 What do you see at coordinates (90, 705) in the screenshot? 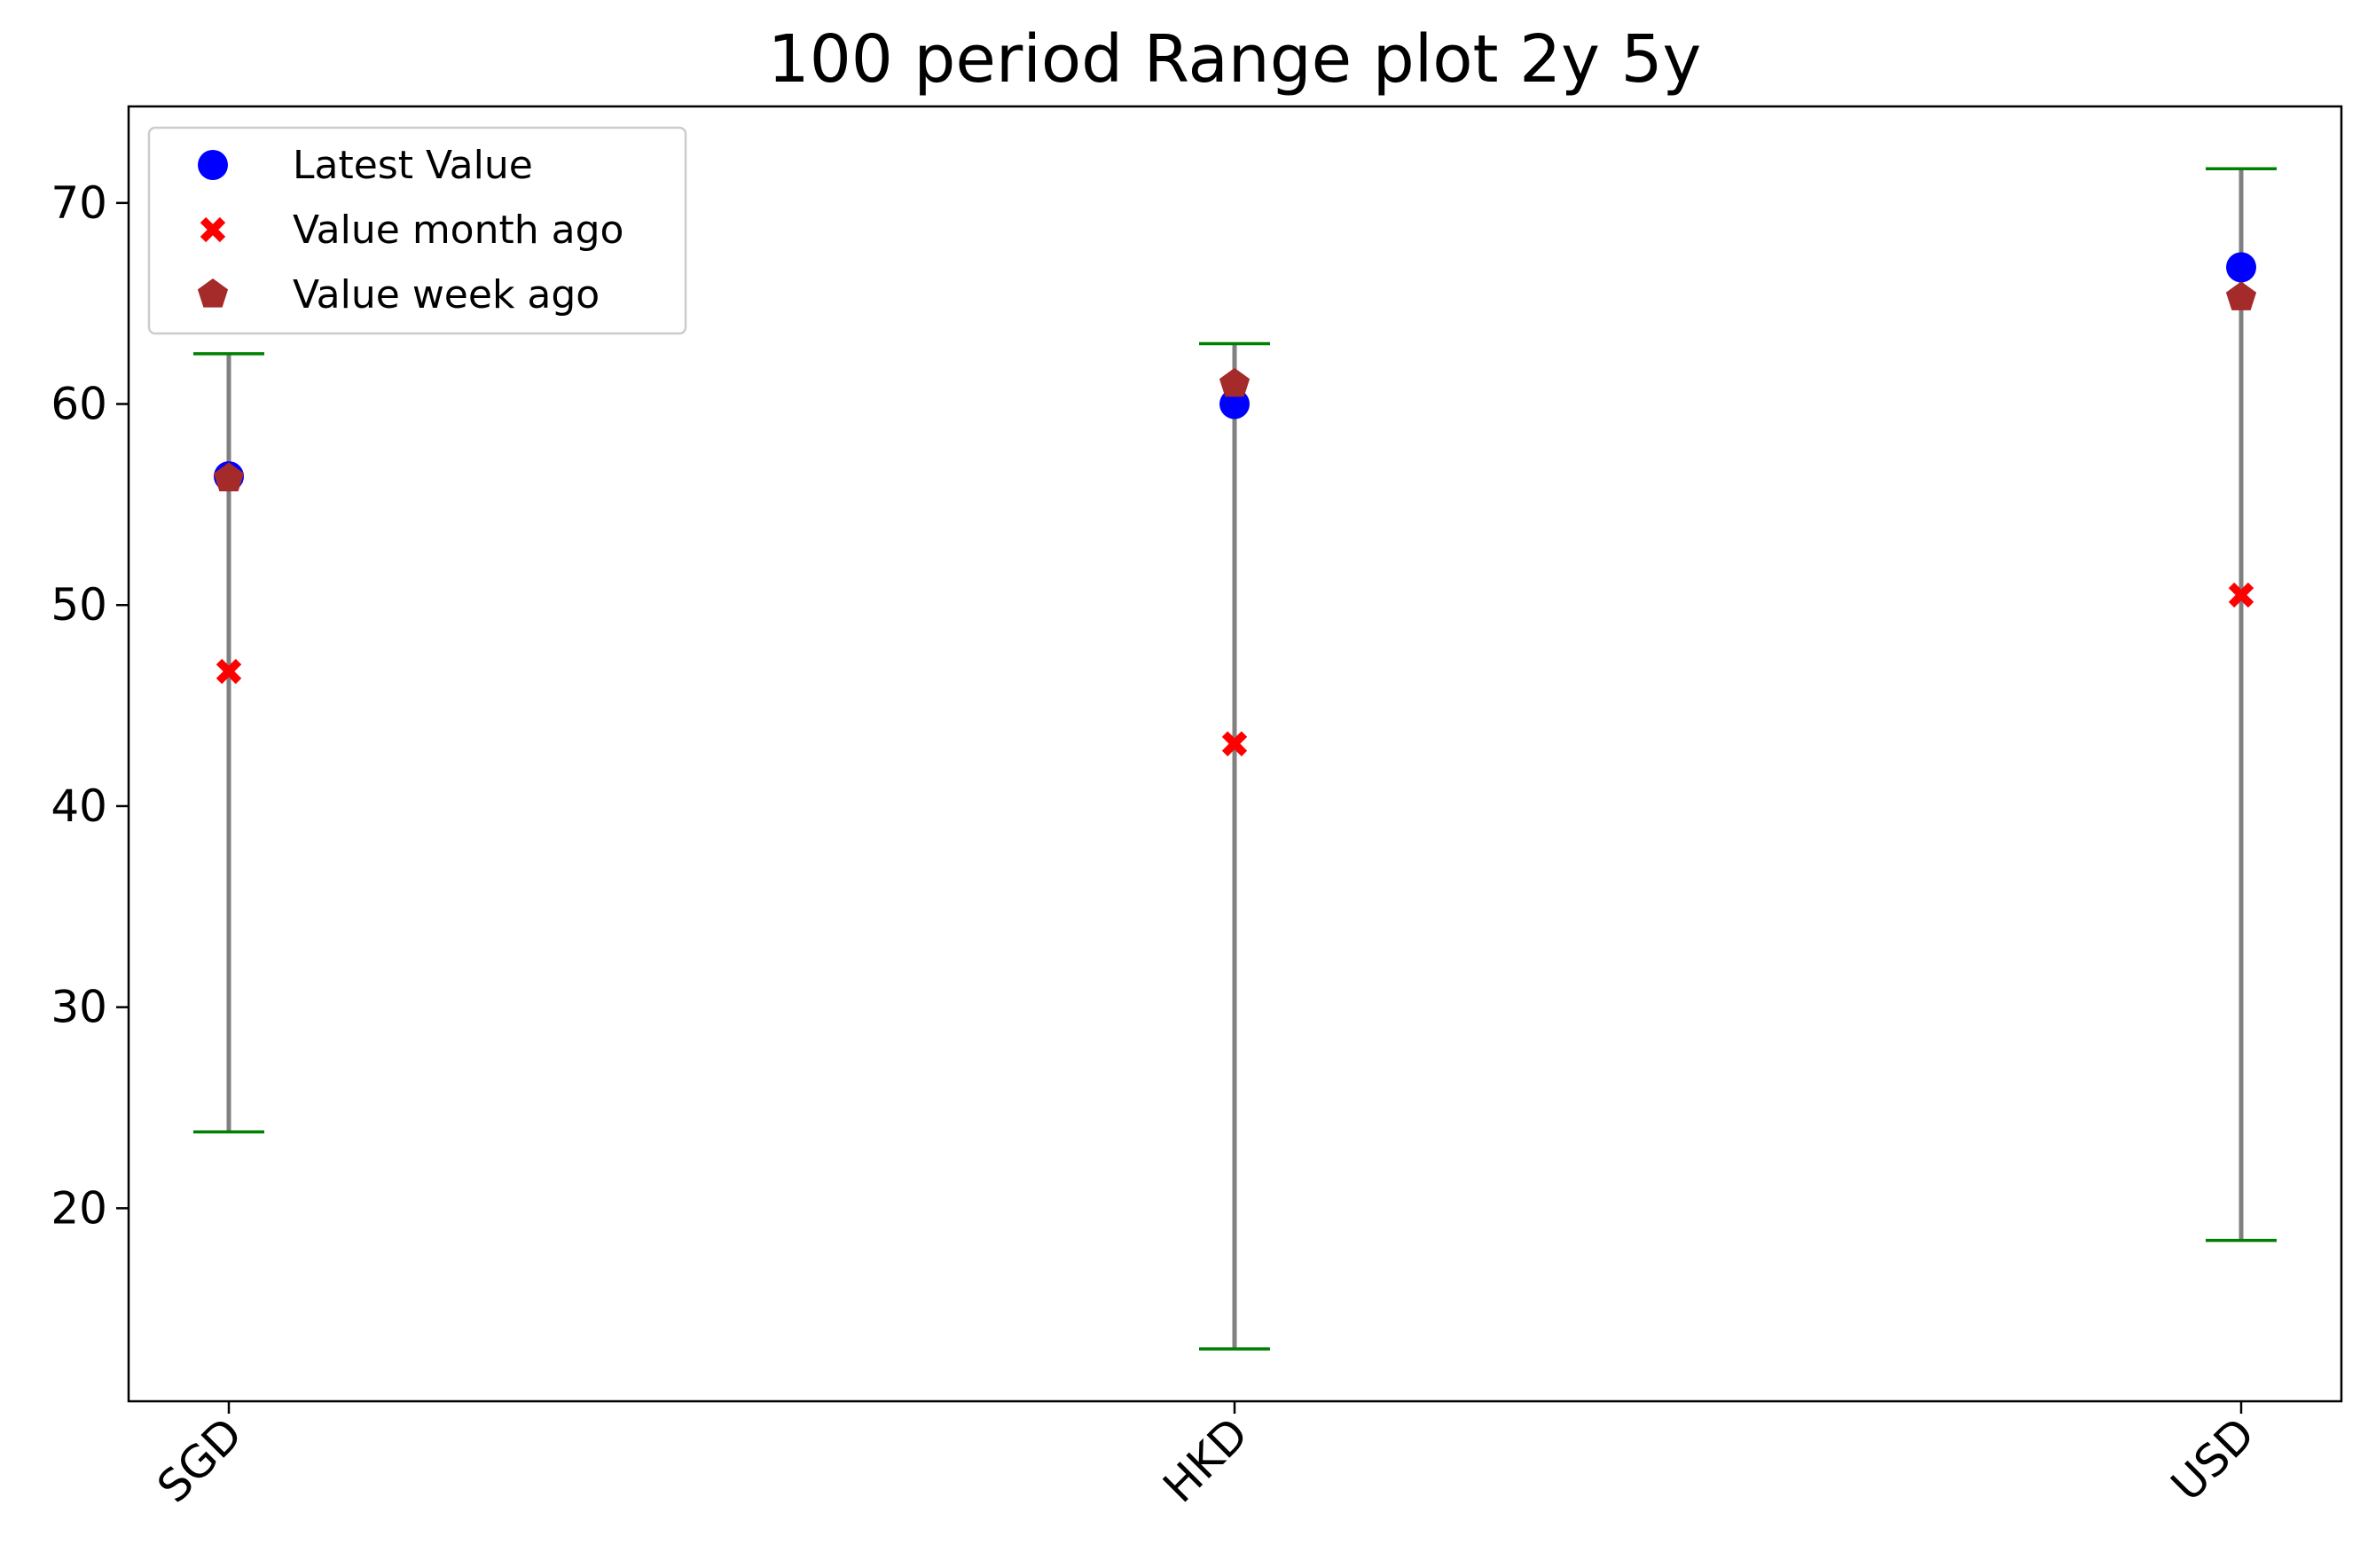
I see `y-axis: 20 30 40 50 60 70` at bounding box center [90, 705].